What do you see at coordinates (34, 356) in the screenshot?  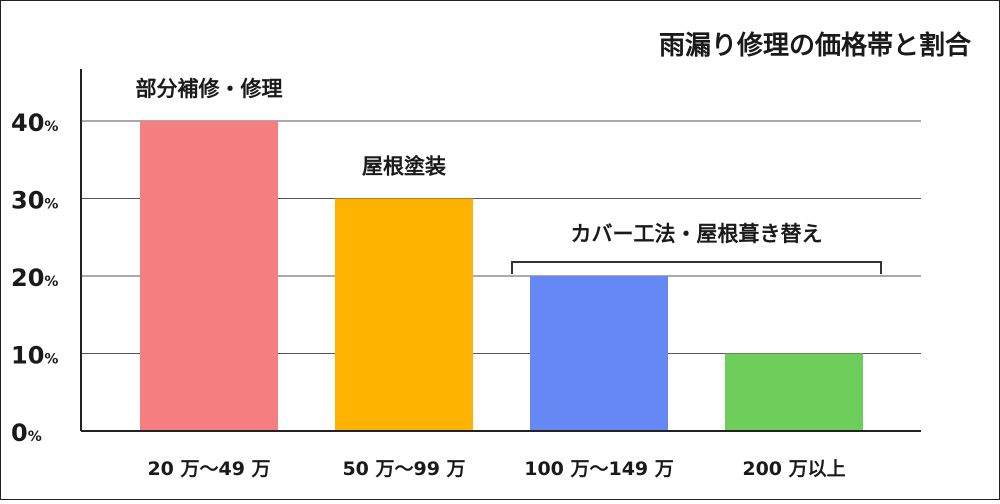 I see `y-tick-label: 10%` at bounding box center [34, 356].